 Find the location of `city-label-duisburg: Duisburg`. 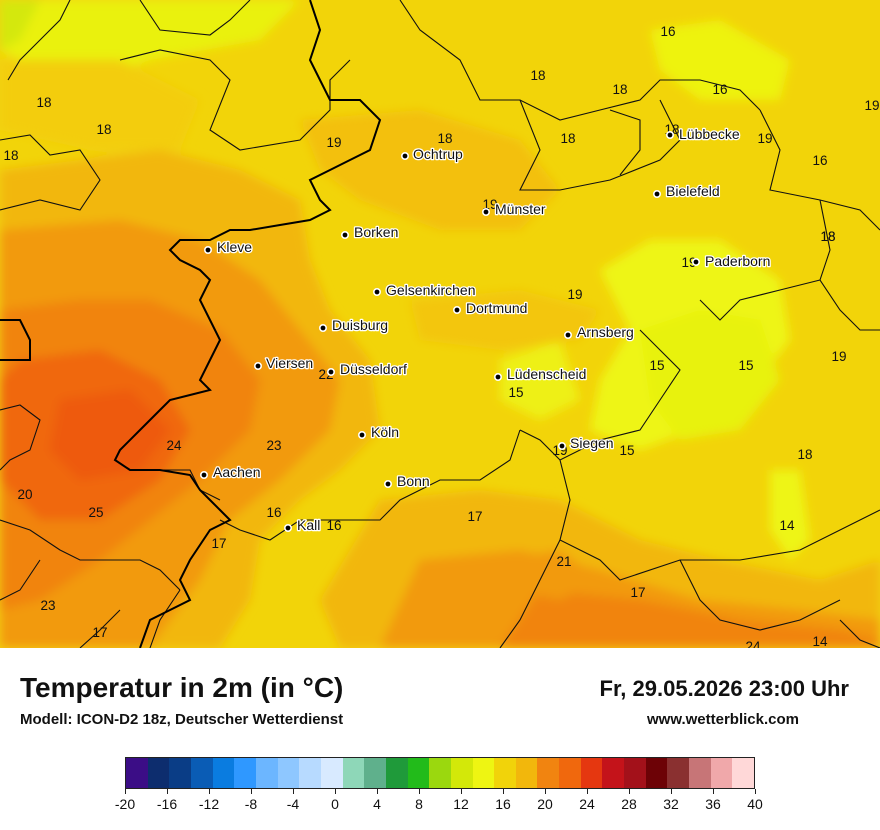

city-label-duisburg: Duisburg is located at coordinates (360, 325).